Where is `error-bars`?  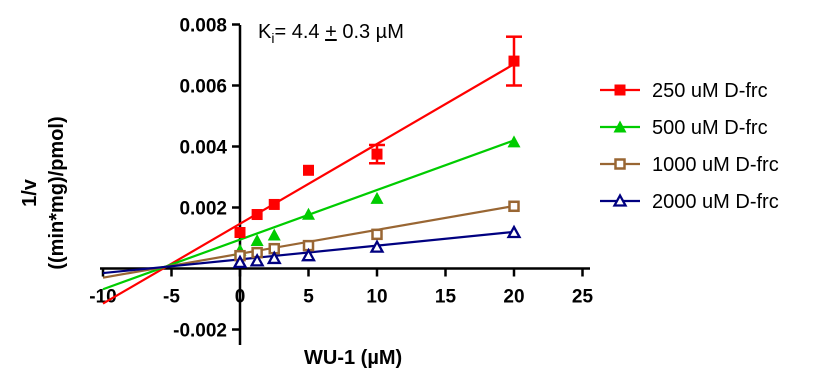
error-bars is located at coordinates (445, 100).